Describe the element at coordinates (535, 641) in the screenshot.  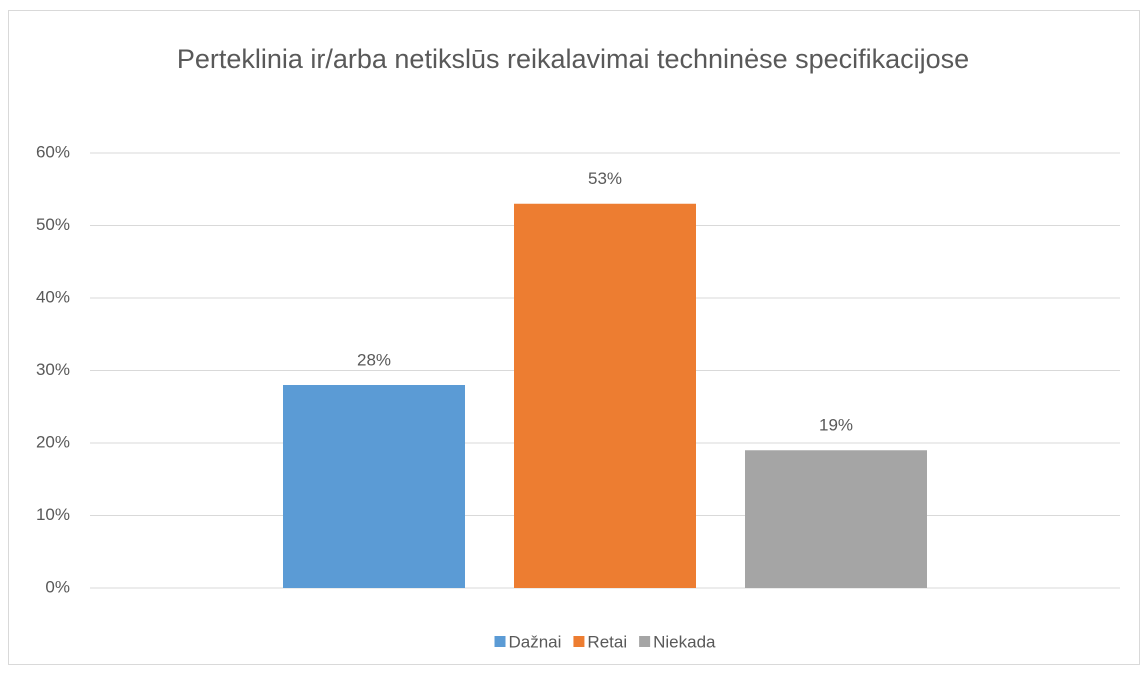
I see `legend-label: Dažnai` at that location.